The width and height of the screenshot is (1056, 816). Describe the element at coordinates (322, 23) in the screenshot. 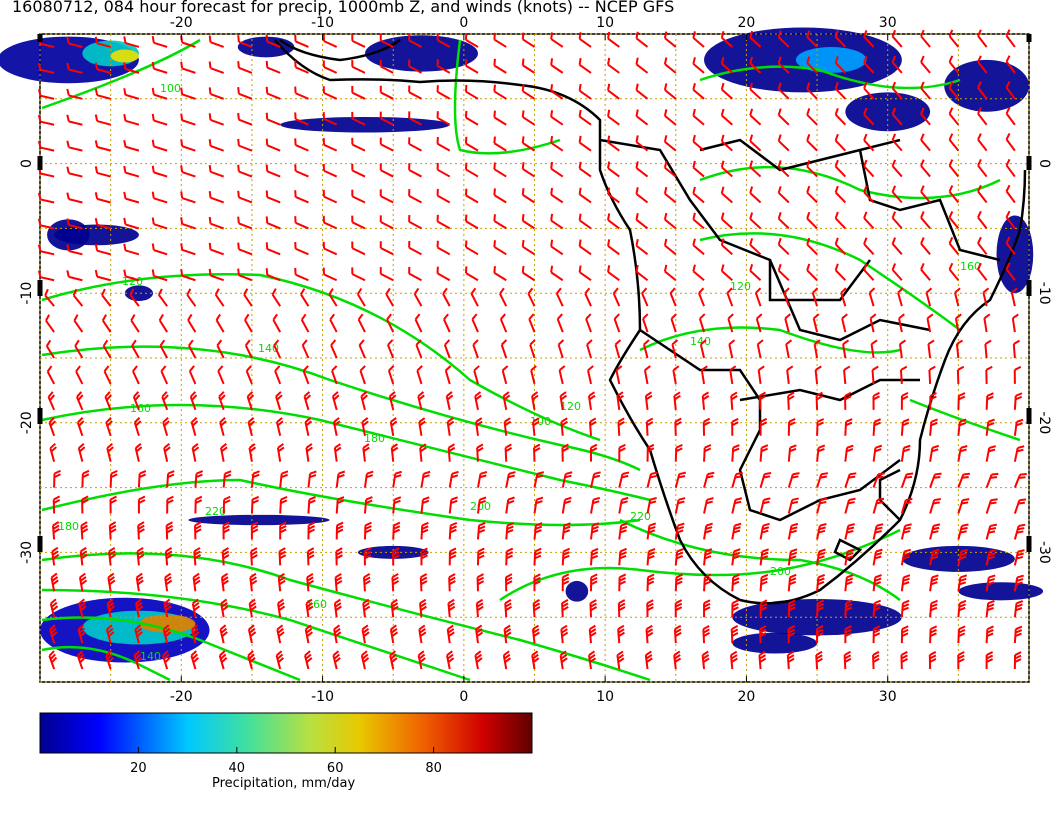

I see `lon-tick-label-top: -10` at that location.